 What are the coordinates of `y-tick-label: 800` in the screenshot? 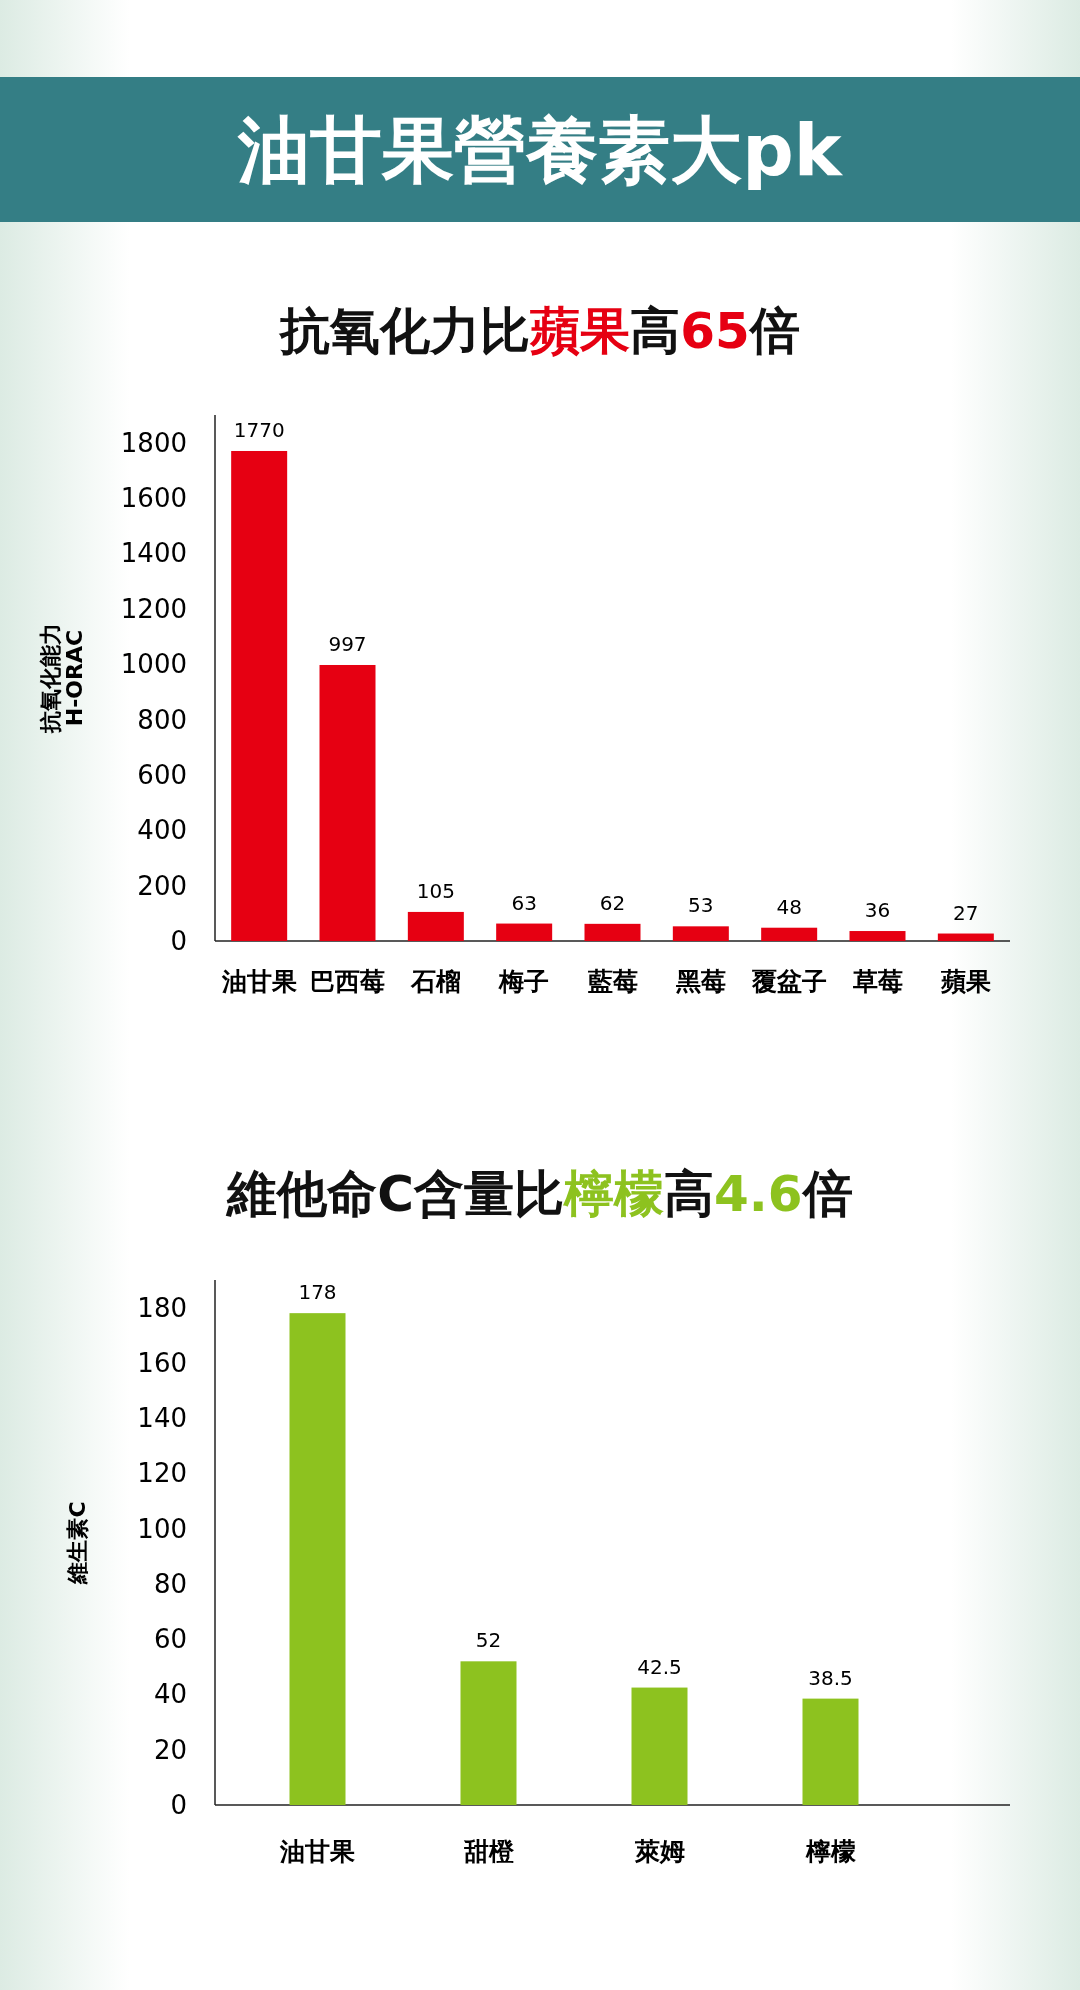 It's located at (162, 719).